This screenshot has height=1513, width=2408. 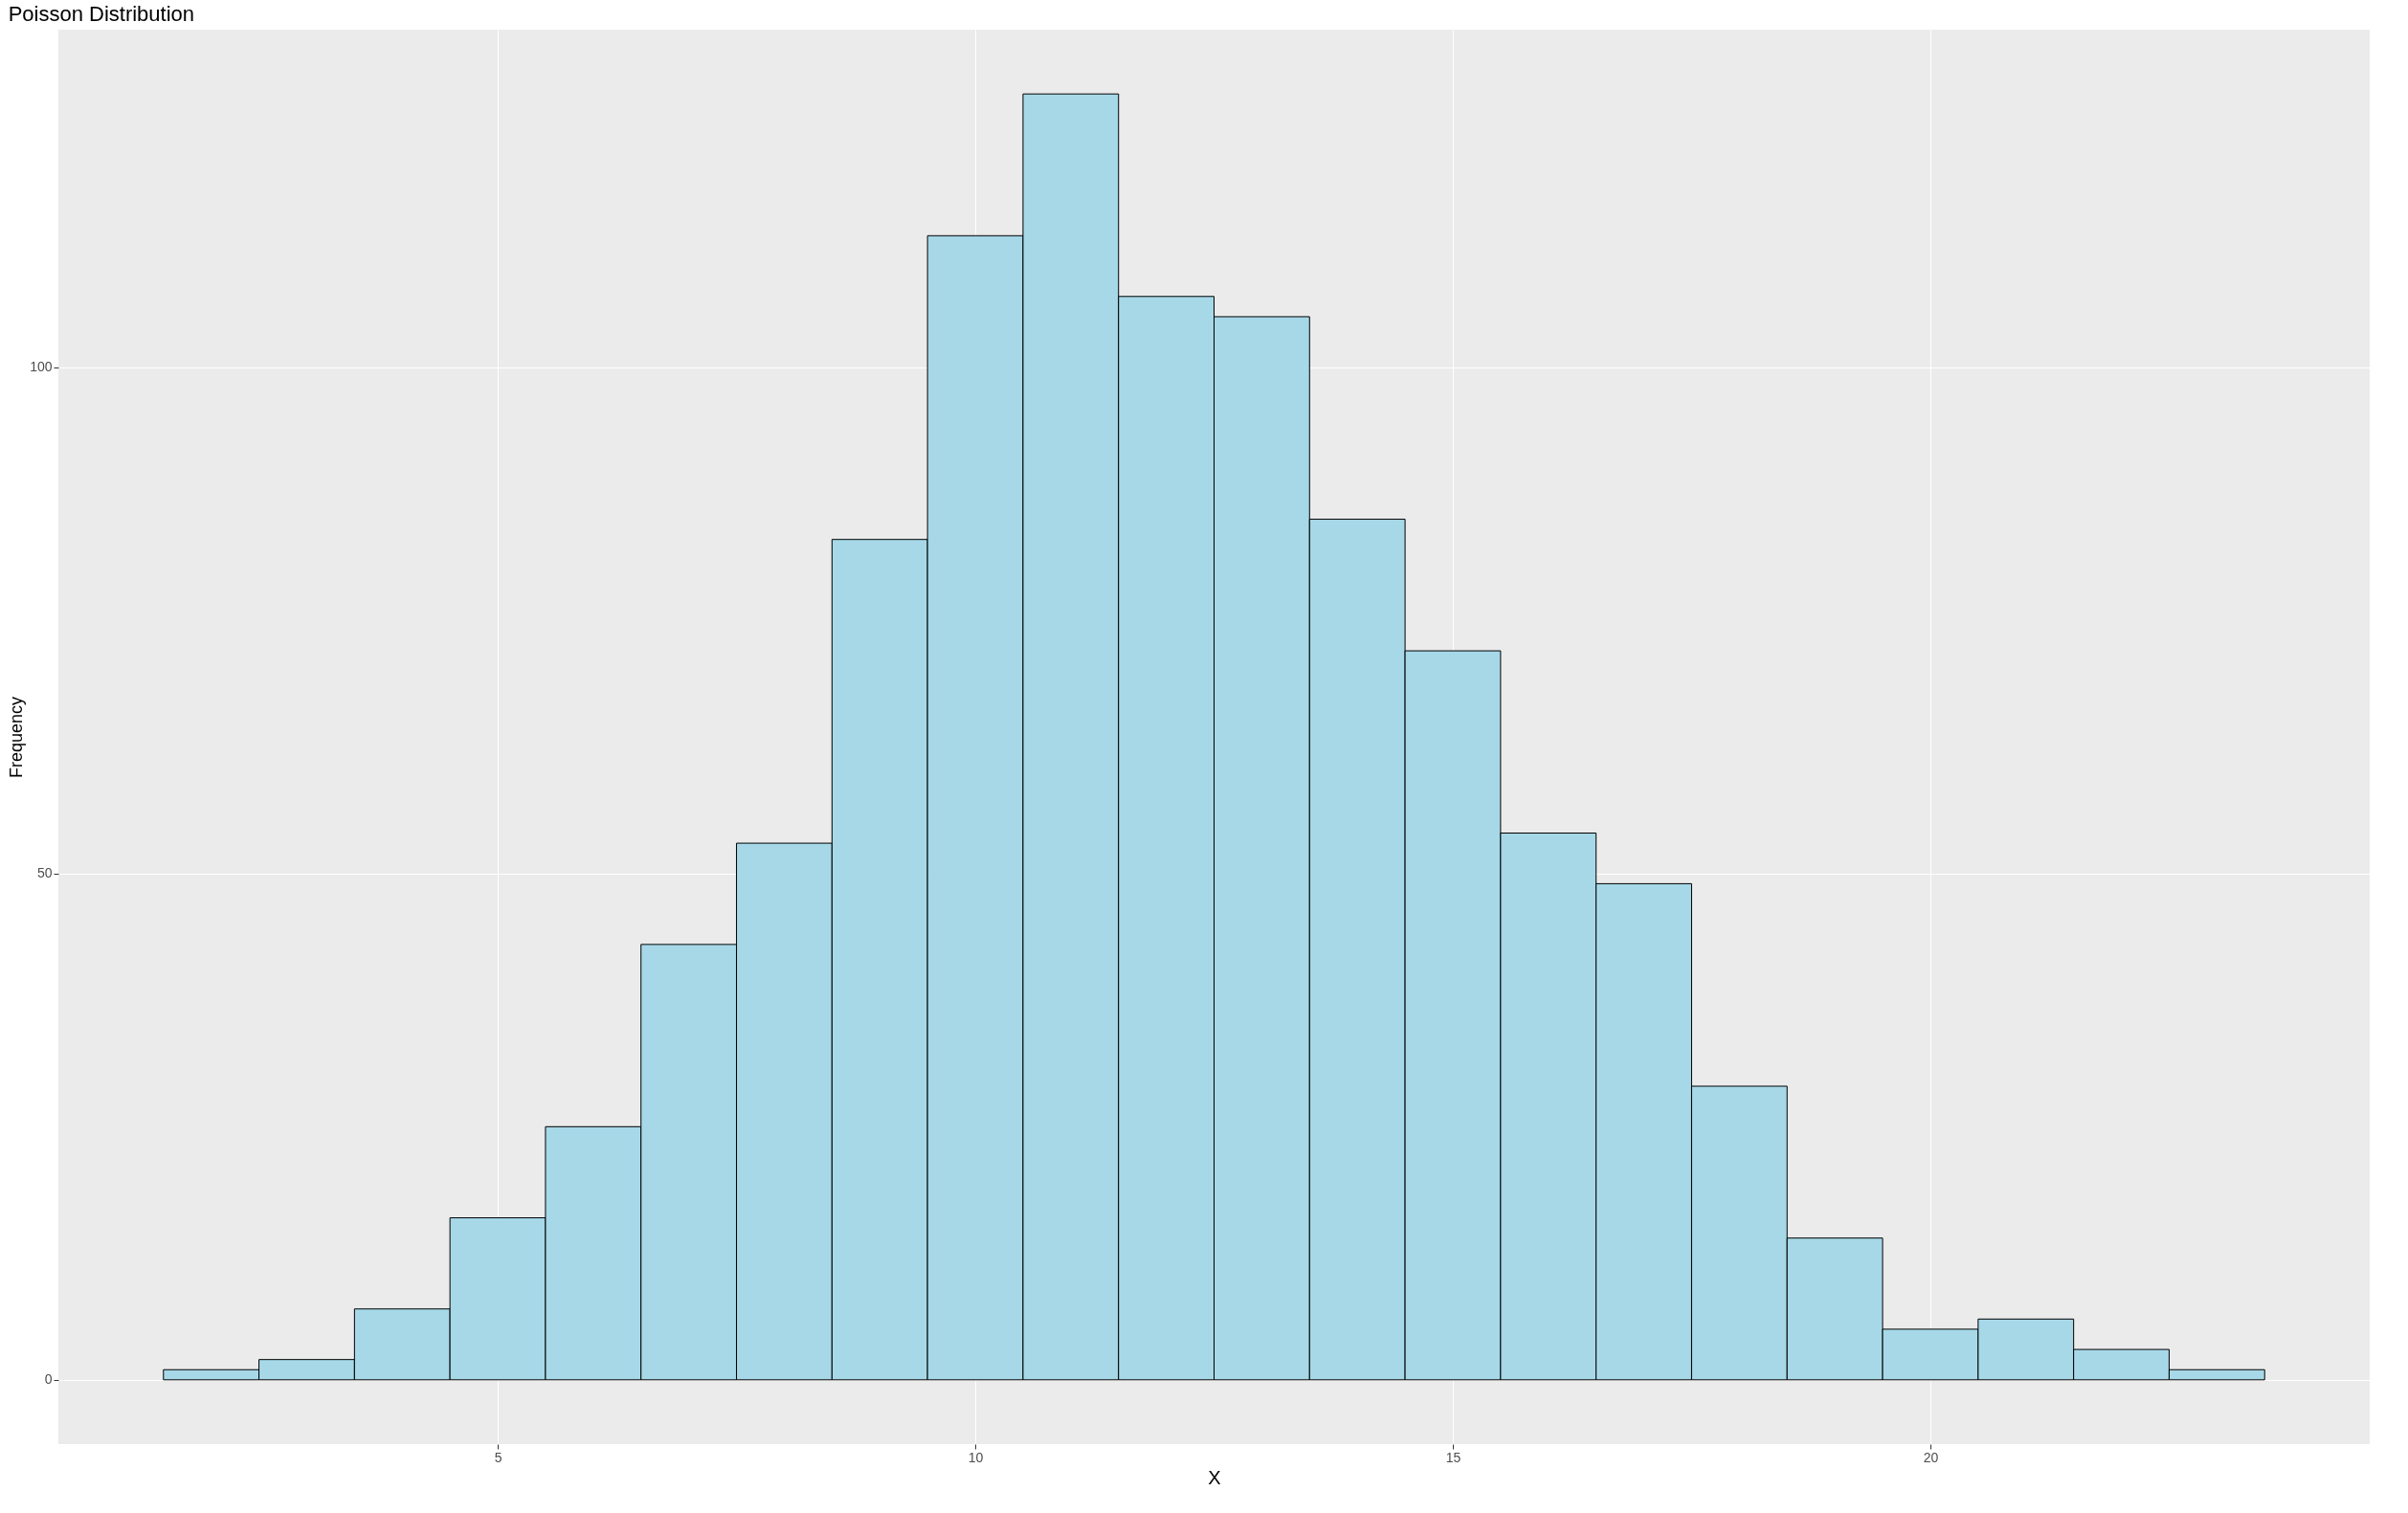 What do you see at coordinates (1214, 1477) in the screenshot?
I see `x-axis-title: X` at bounding box center [1214, 1477].